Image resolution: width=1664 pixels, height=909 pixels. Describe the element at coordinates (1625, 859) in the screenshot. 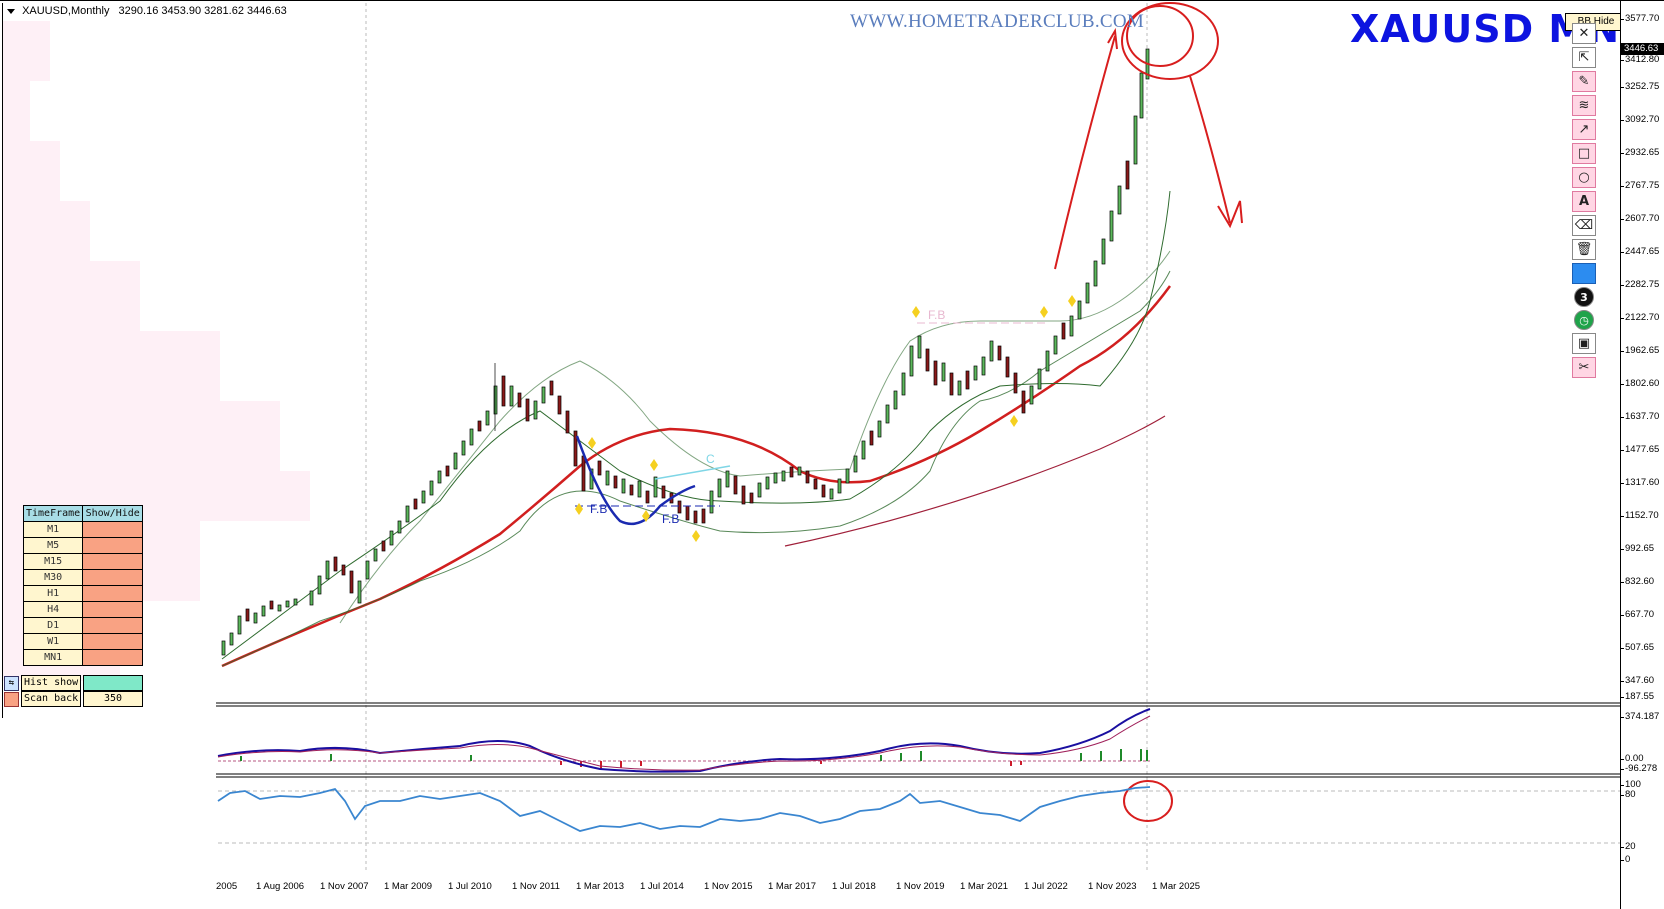

I see `rsi-axis-label: 0` at that location.